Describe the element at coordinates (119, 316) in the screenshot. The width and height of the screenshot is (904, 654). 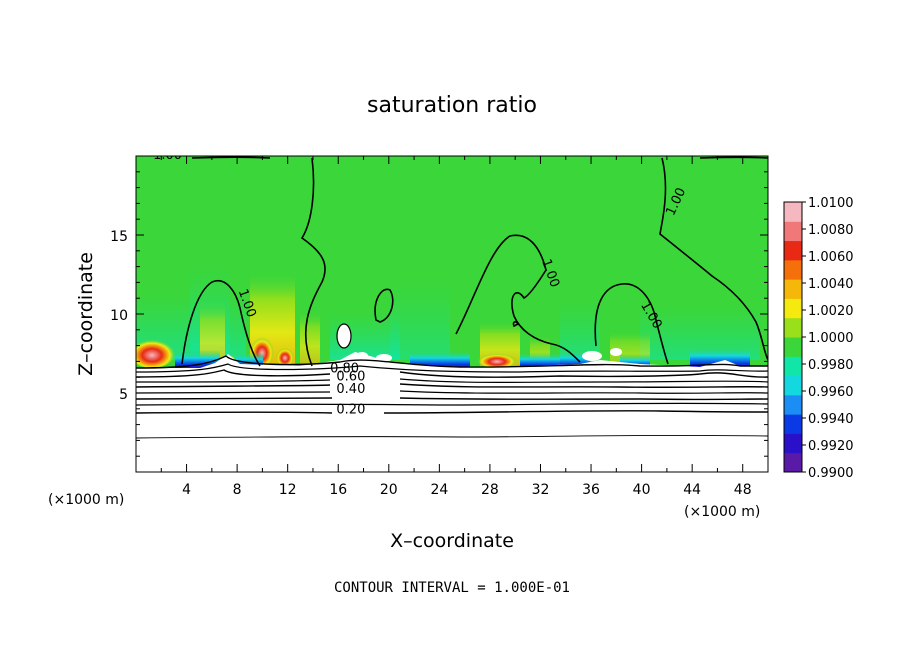
I see `y-tick-label: 10` at that location.